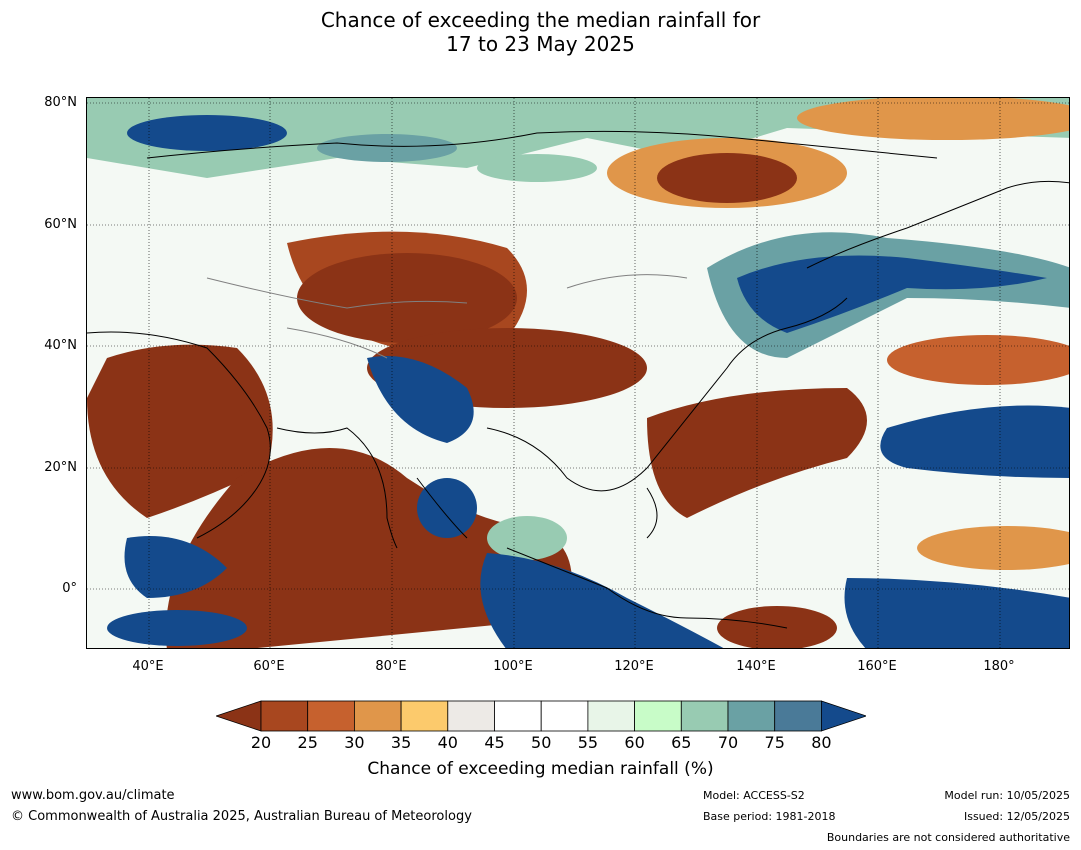 This screenshot has width=1081, height=850. I want to click on lon-label-120e: 120°E, so click(634, 666).